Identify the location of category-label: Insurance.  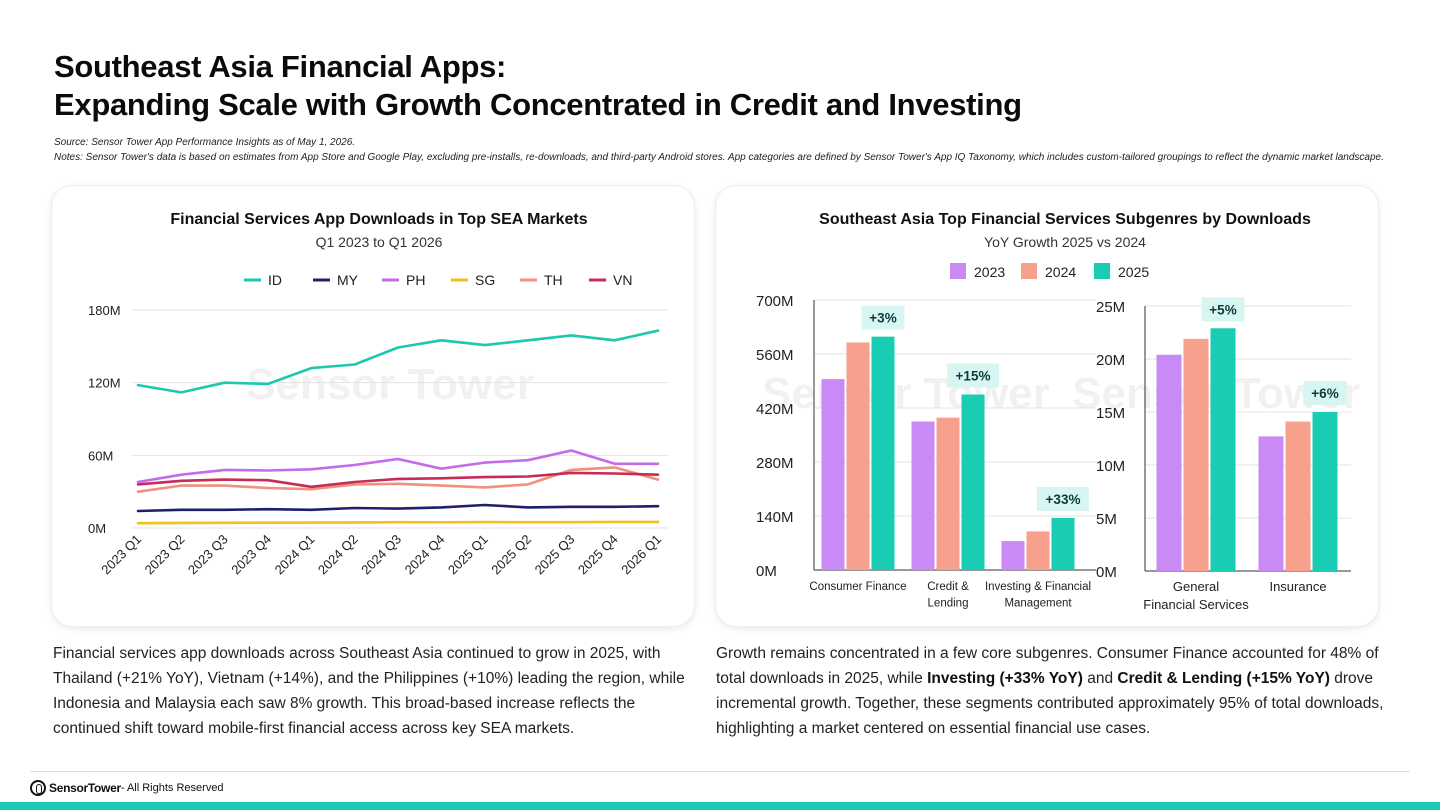
(1297, 586).